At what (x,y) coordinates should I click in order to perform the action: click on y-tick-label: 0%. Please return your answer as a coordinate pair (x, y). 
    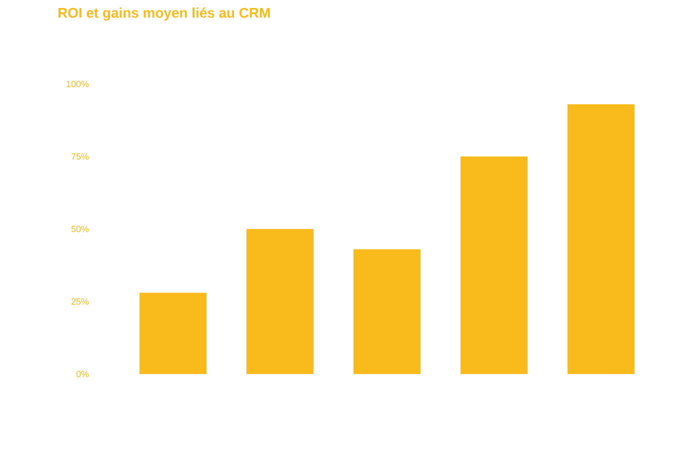
    Looking at the image, I should click on (82, 374).